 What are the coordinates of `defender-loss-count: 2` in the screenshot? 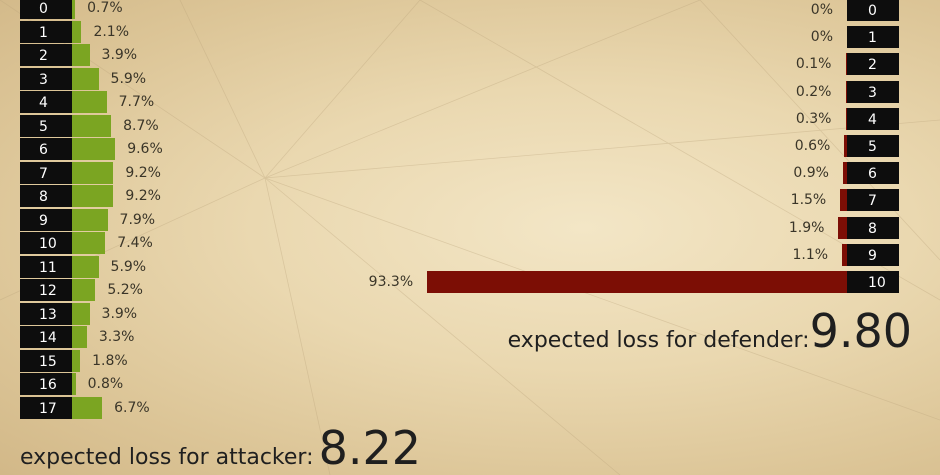 It's located at (873, 64).